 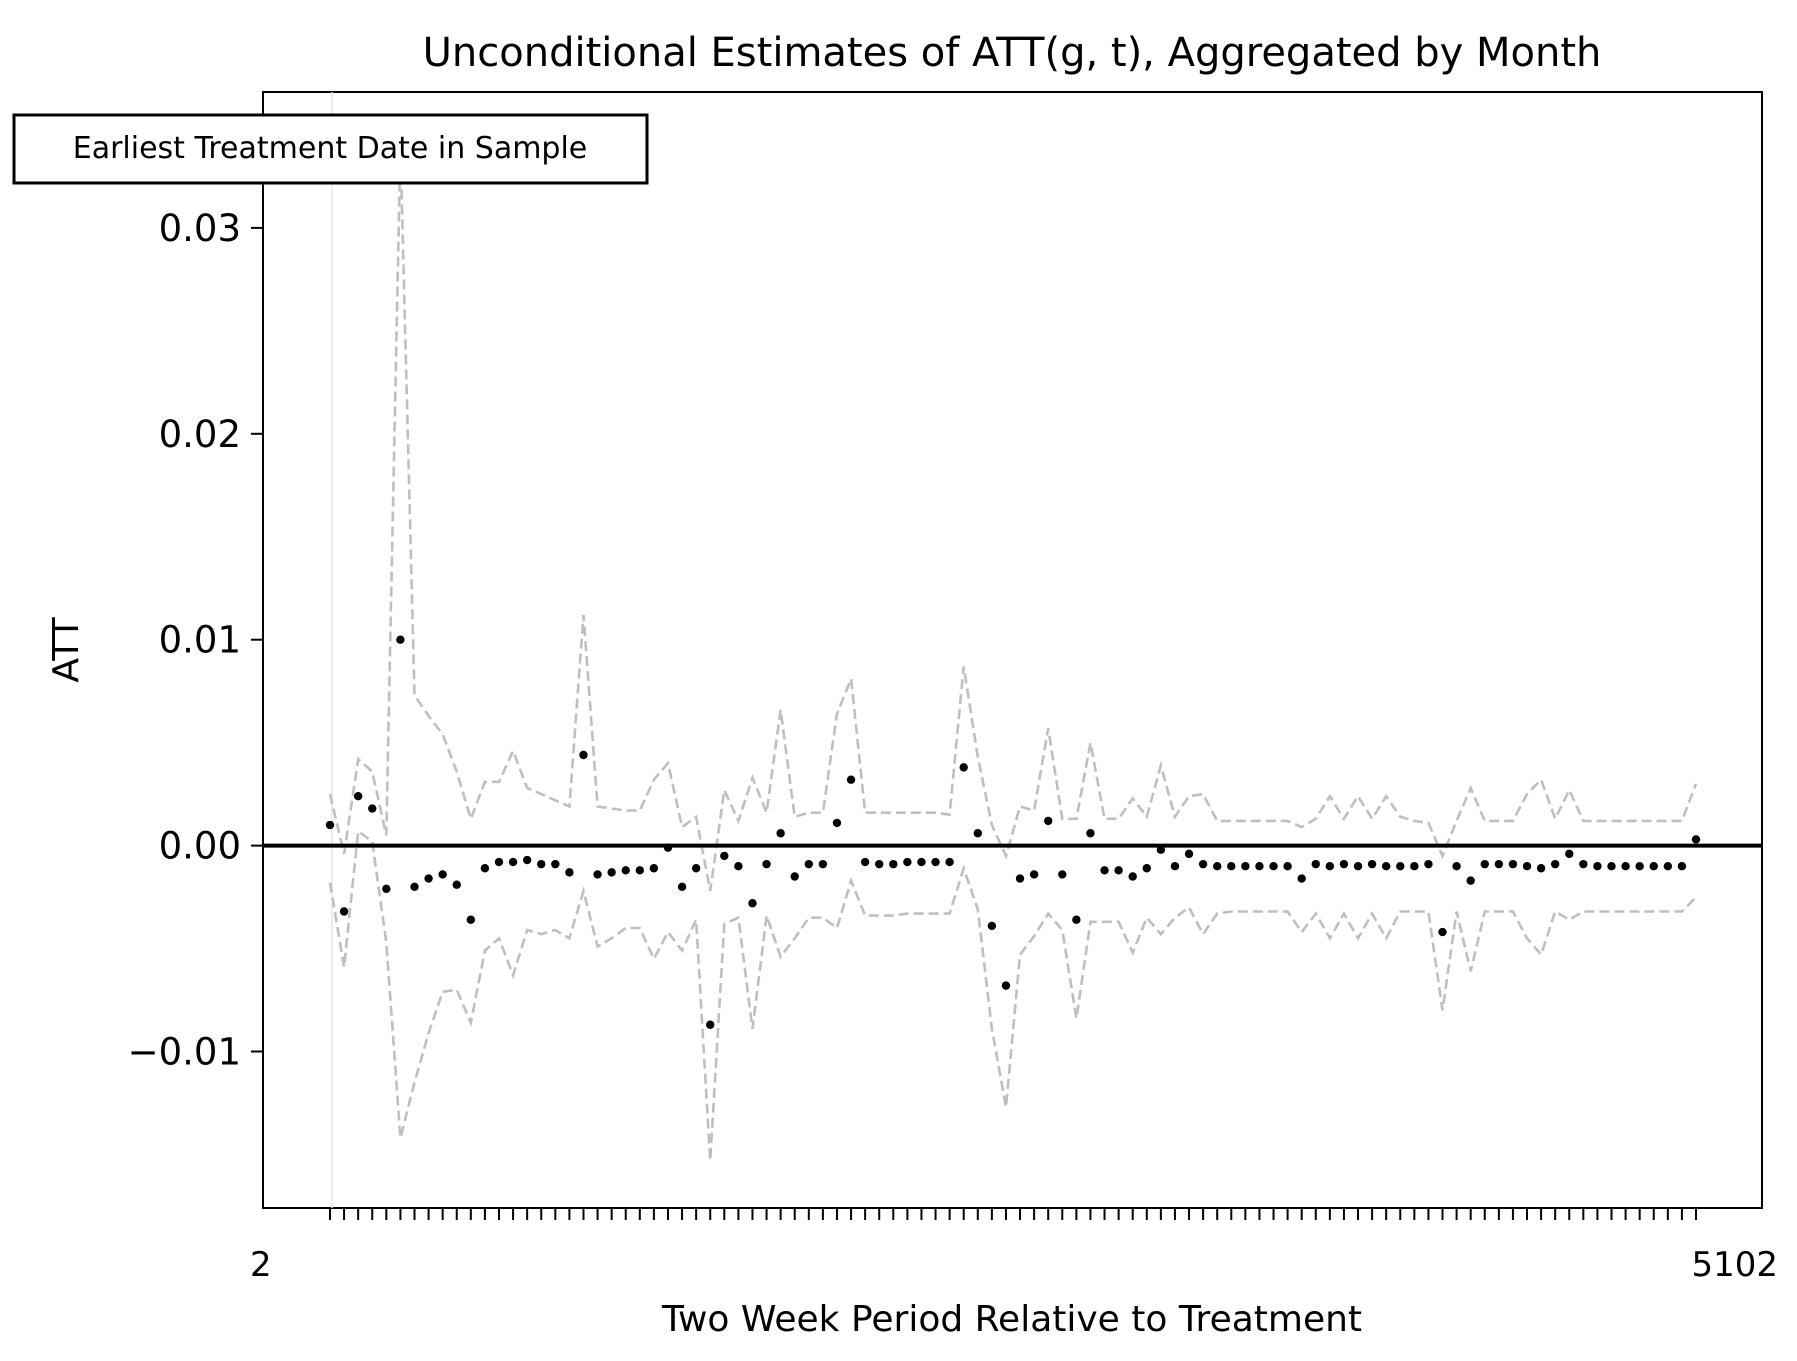 I want to click on y-tick-label: −0.01, so click(x=184, y=1052).